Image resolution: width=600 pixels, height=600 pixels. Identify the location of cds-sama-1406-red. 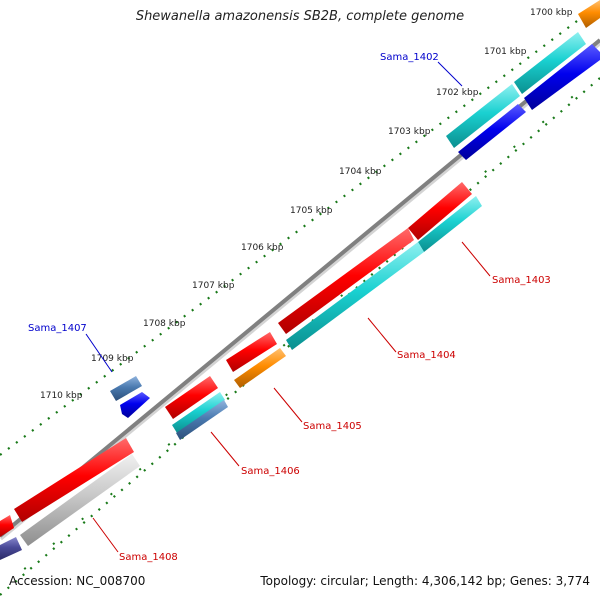
(191, 397).